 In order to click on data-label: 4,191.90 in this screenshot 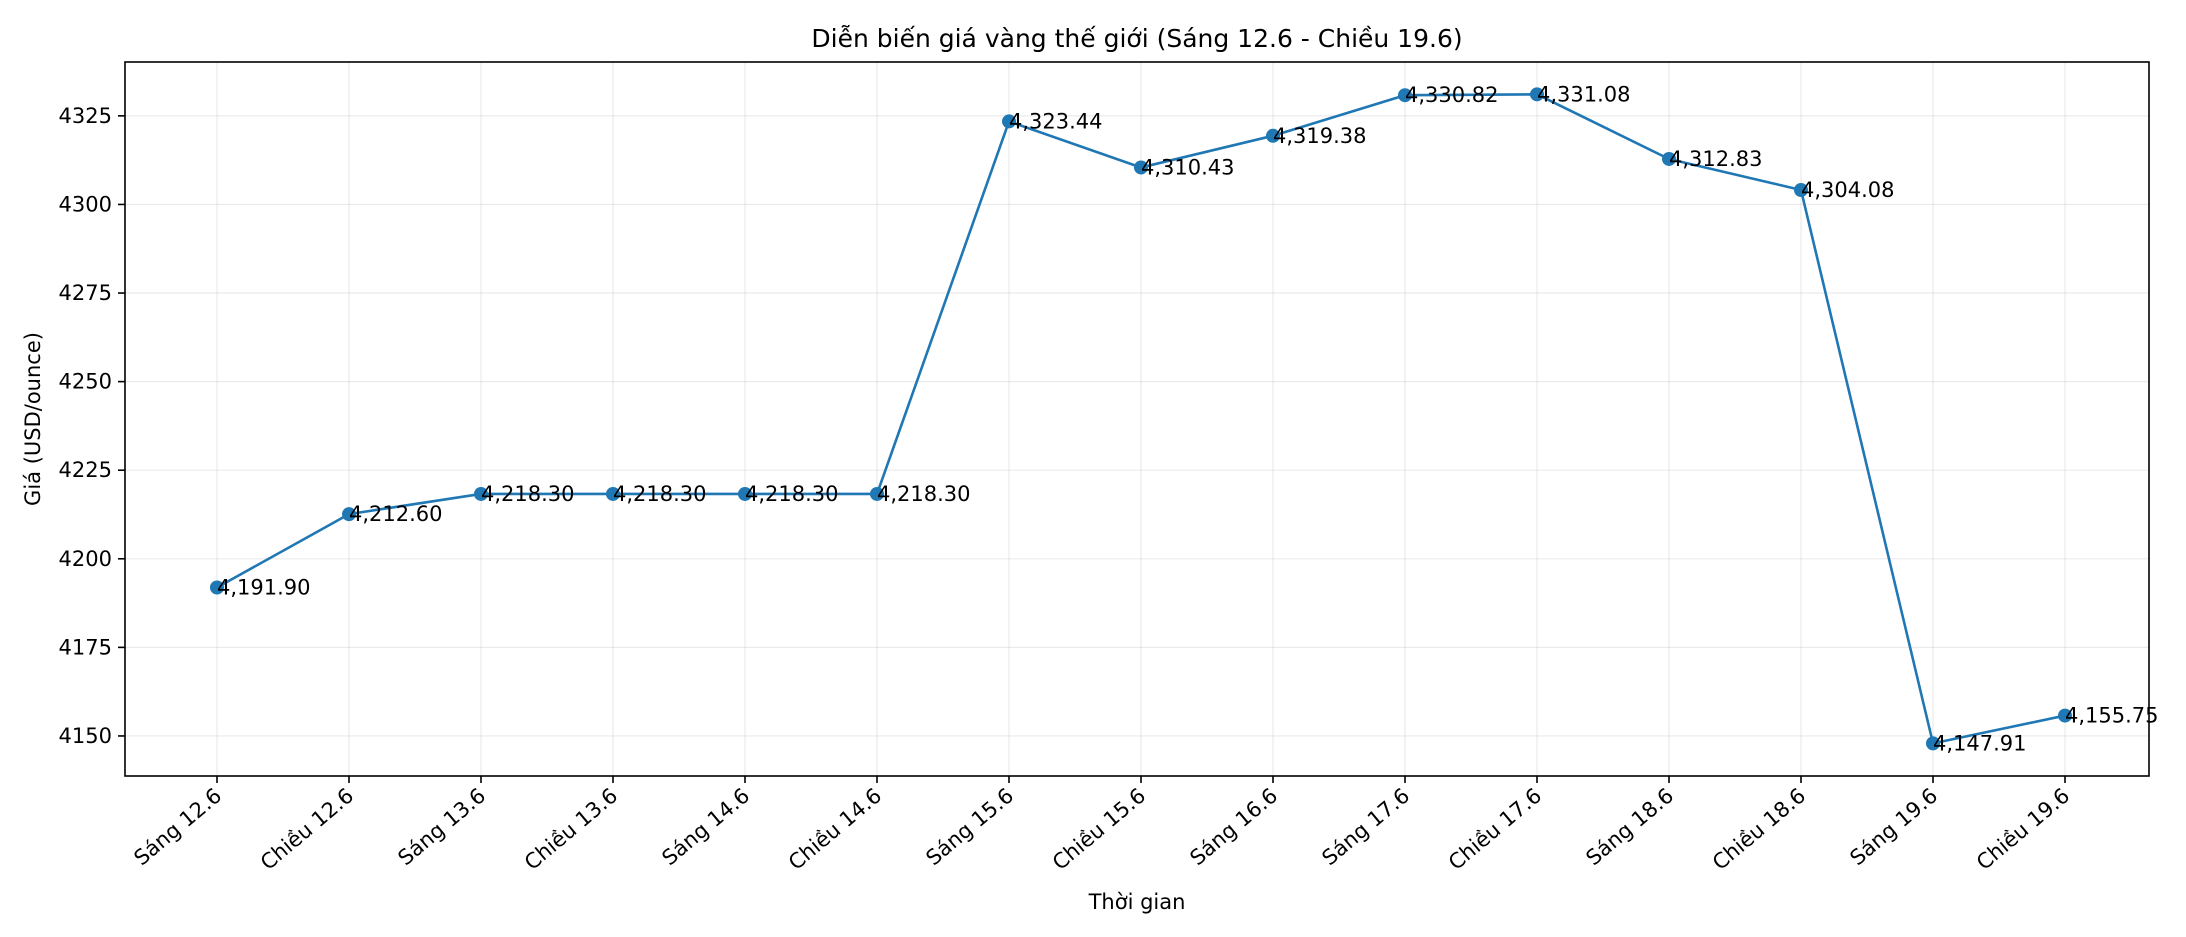, I will do `click(264, 587)`.